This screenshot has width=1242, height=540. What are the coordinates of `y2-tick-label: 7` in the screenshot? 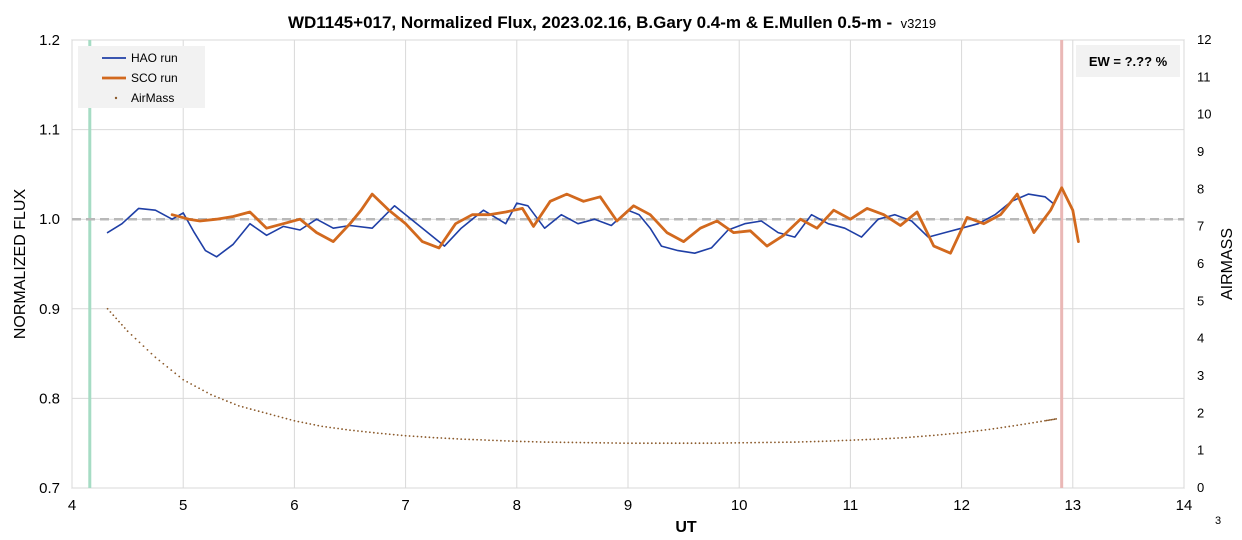 It's located at (1200, 226).